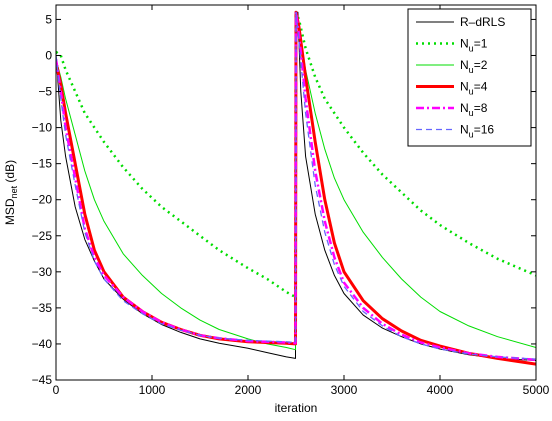 The width and height of the screenshot is (552, 421). Describe the element at coordinates (42, 164) in the screenshot. I see `y-tick-label-4: −15` at that location.